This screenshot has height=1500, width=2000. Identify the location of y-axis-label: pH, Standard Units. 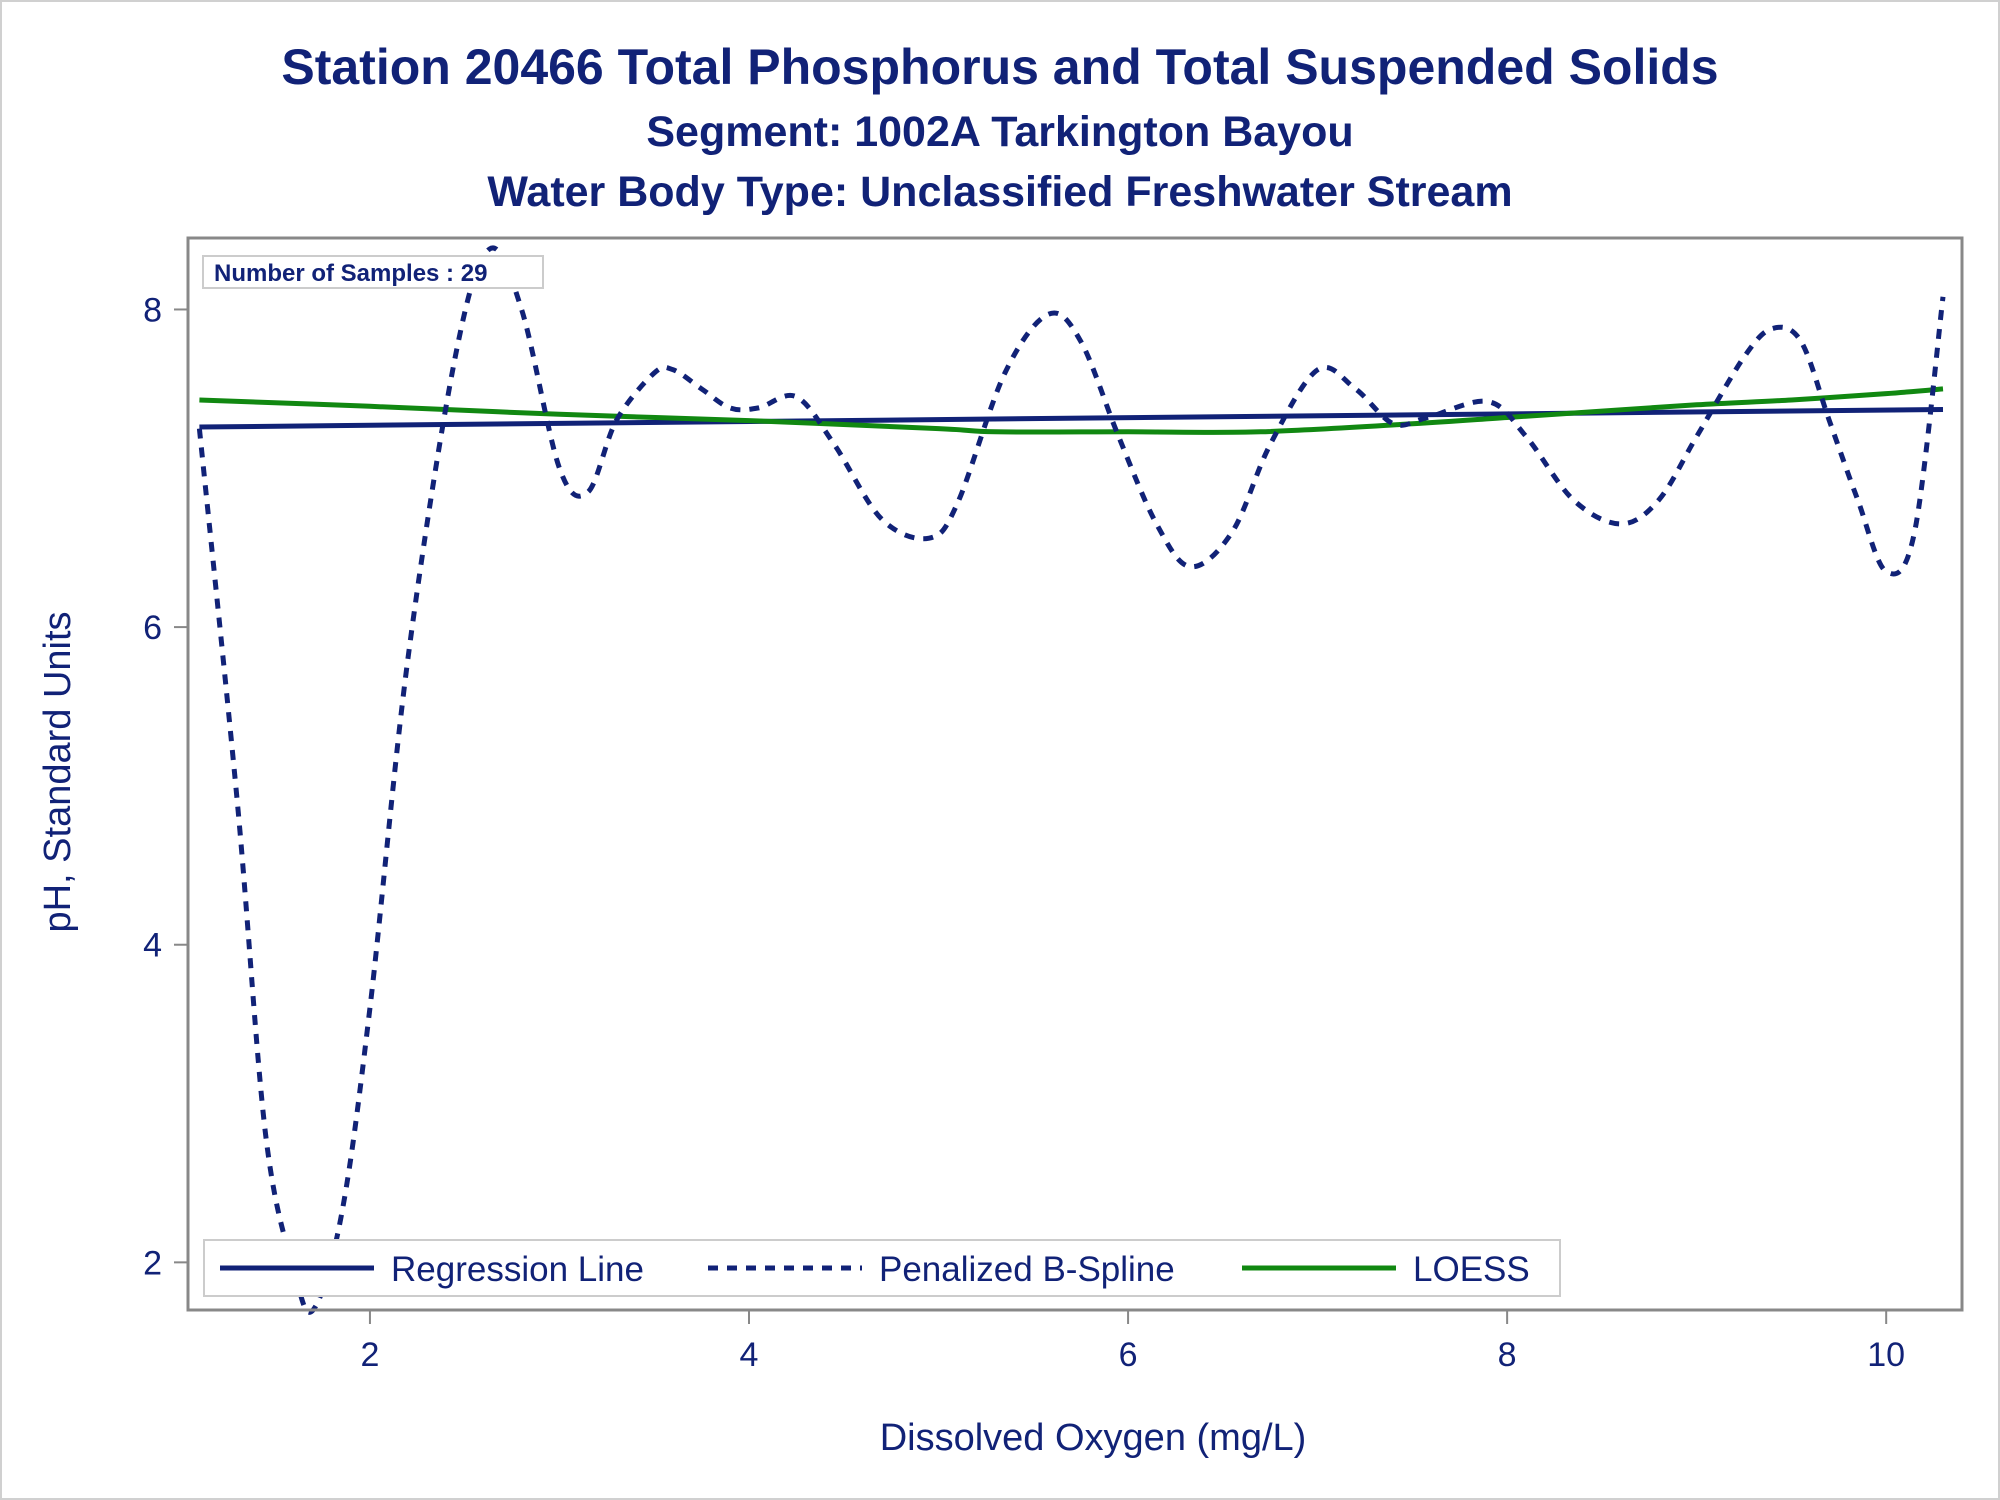
(58, 771).